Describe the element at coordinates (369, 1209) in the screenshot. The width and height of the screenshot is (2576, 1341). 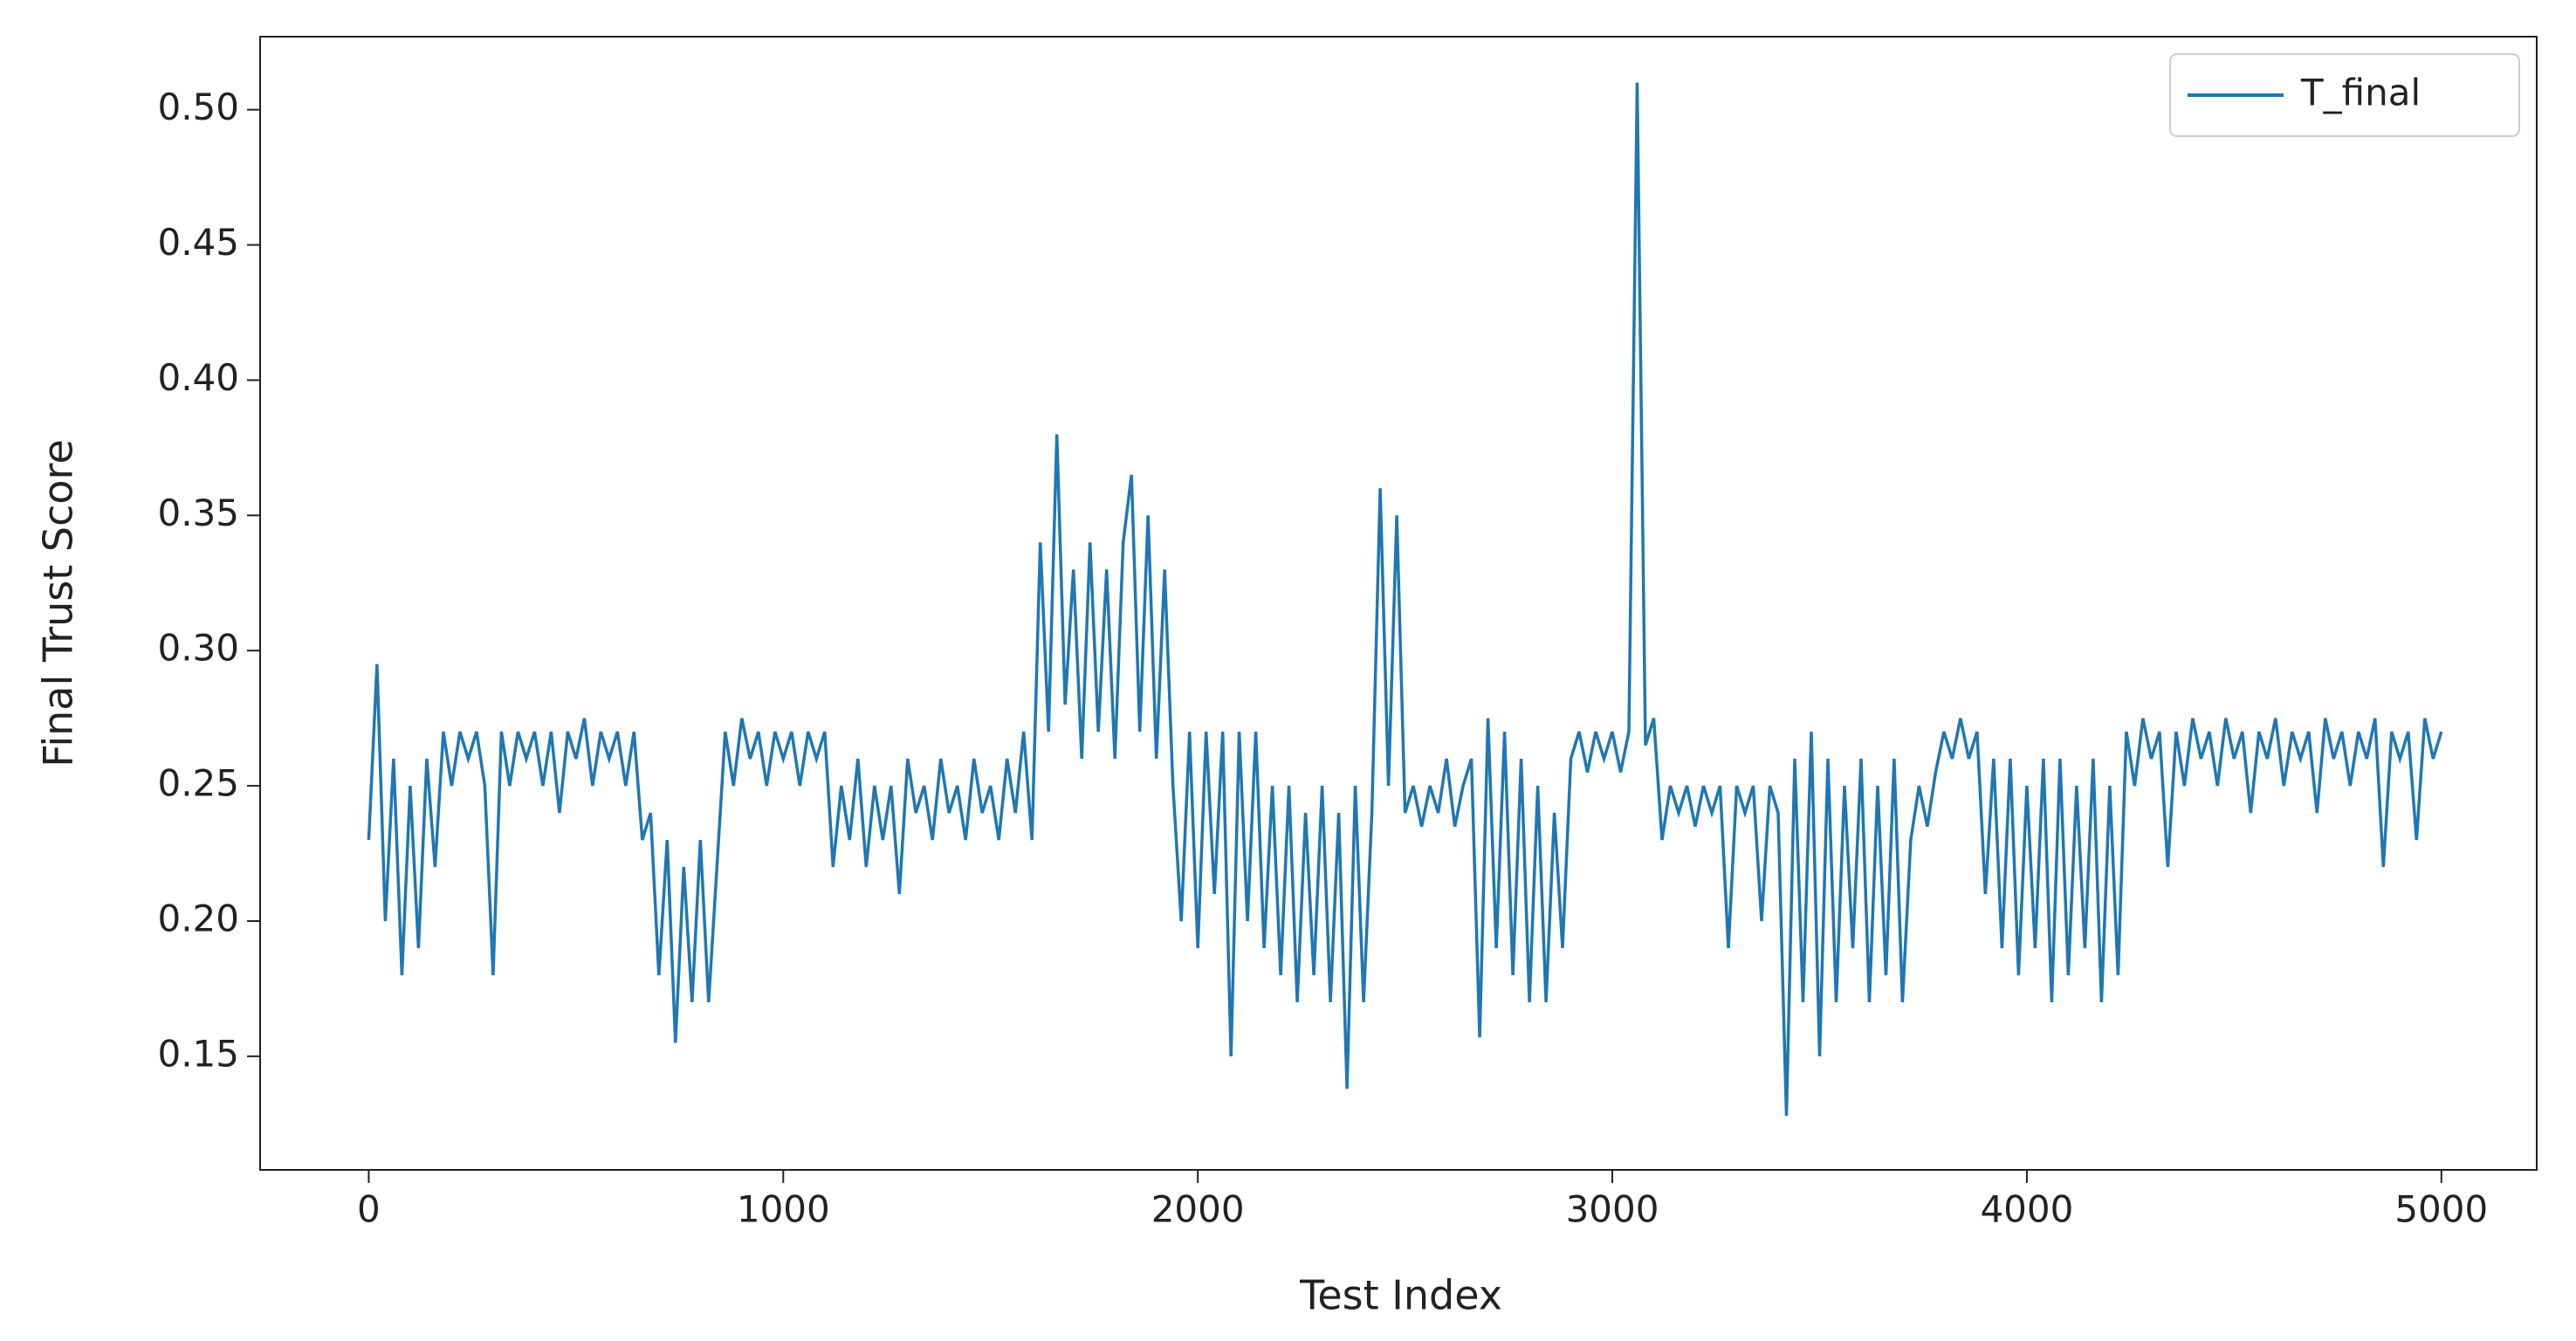
I see `x-tick-label: 0` at that location.